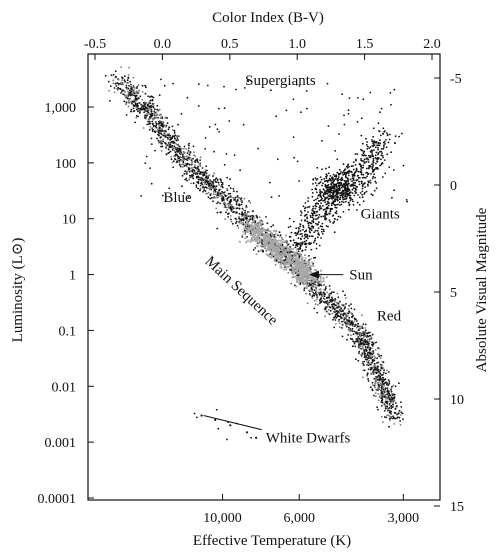  Describe the element at coordinates (68, 331) in the screenshot. I see `y-tick-label: 0.1` at that location.